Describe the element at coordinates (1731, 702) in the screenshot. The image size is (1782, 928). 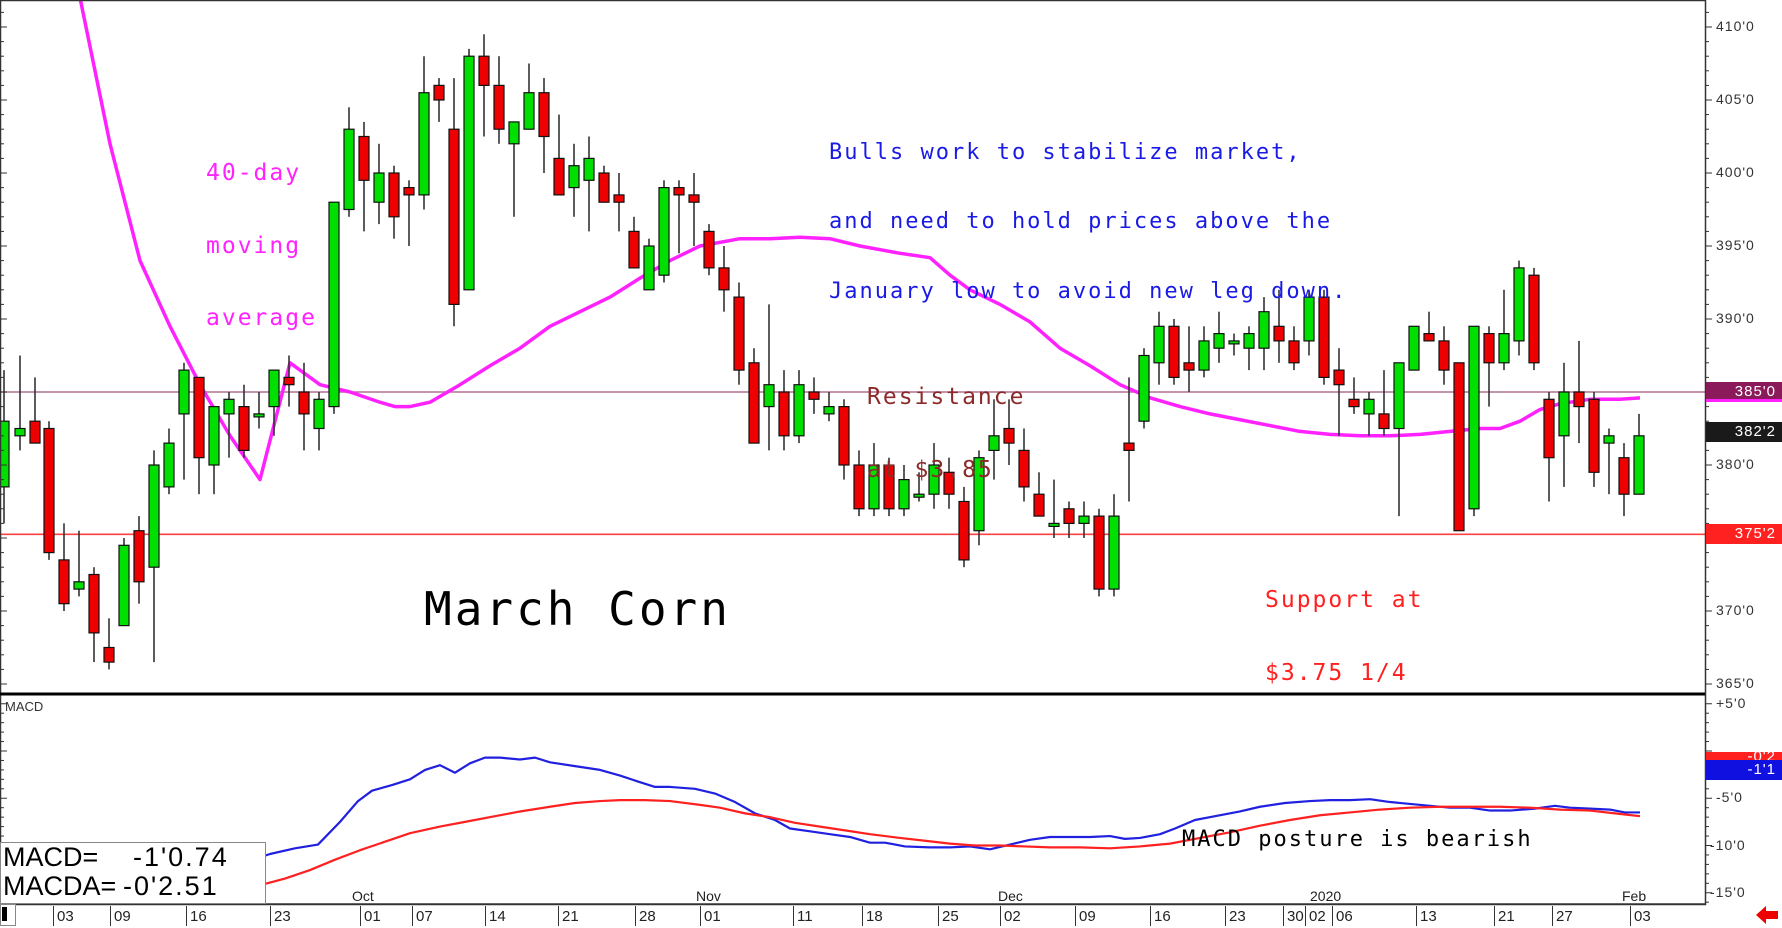
I see `macd-tick-label: +5'0` at that location.